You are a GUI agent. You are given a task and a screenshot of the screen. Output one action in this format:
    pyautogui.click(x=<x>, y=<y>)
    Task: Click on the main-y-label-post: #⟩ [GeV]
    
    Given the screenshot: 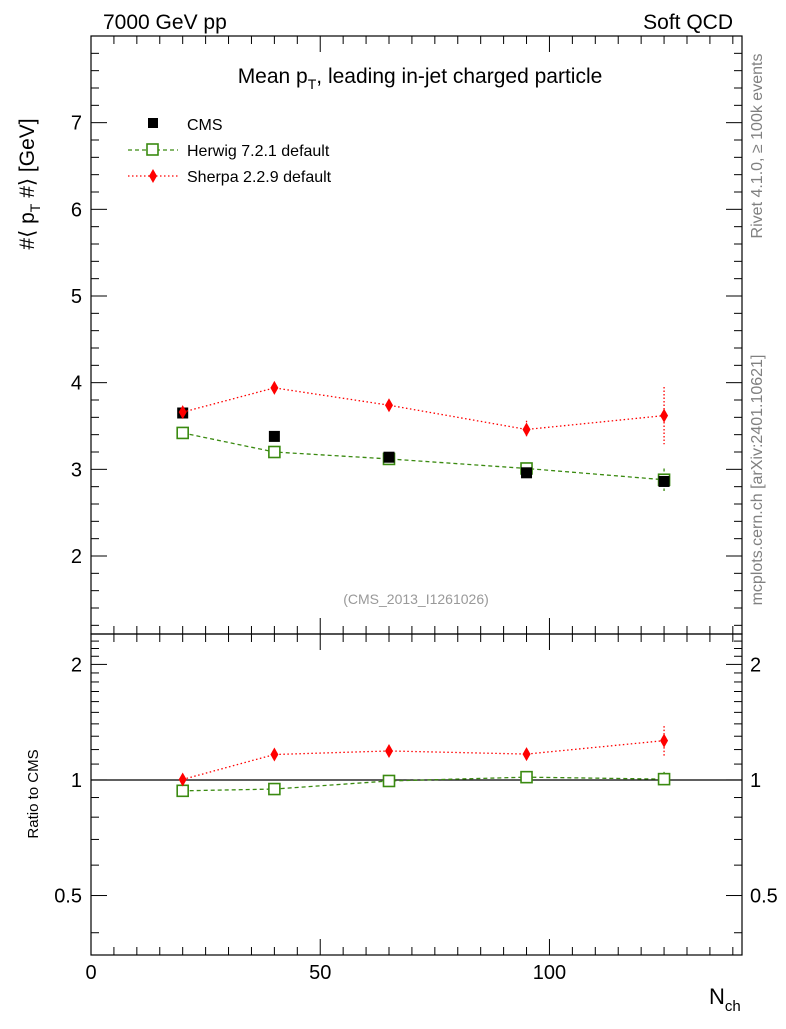 What is the action you would take?
    pyautogui.click(x=27, y=160)
    